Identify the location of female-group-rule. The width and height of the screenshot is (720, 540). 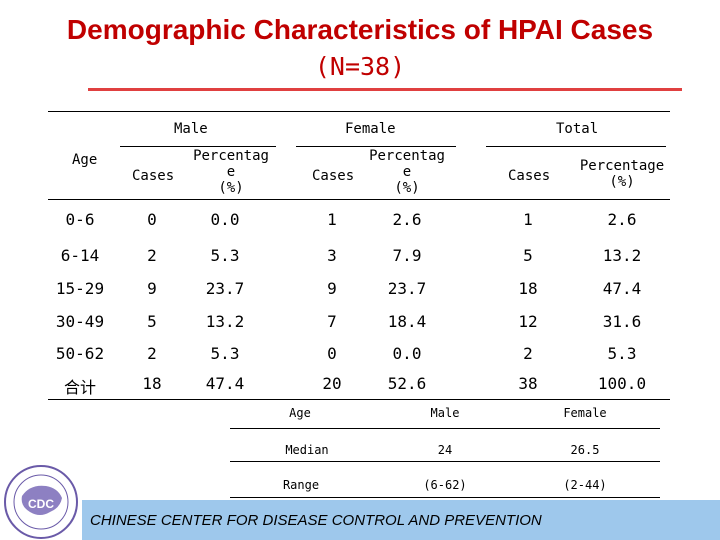
(376, 146).